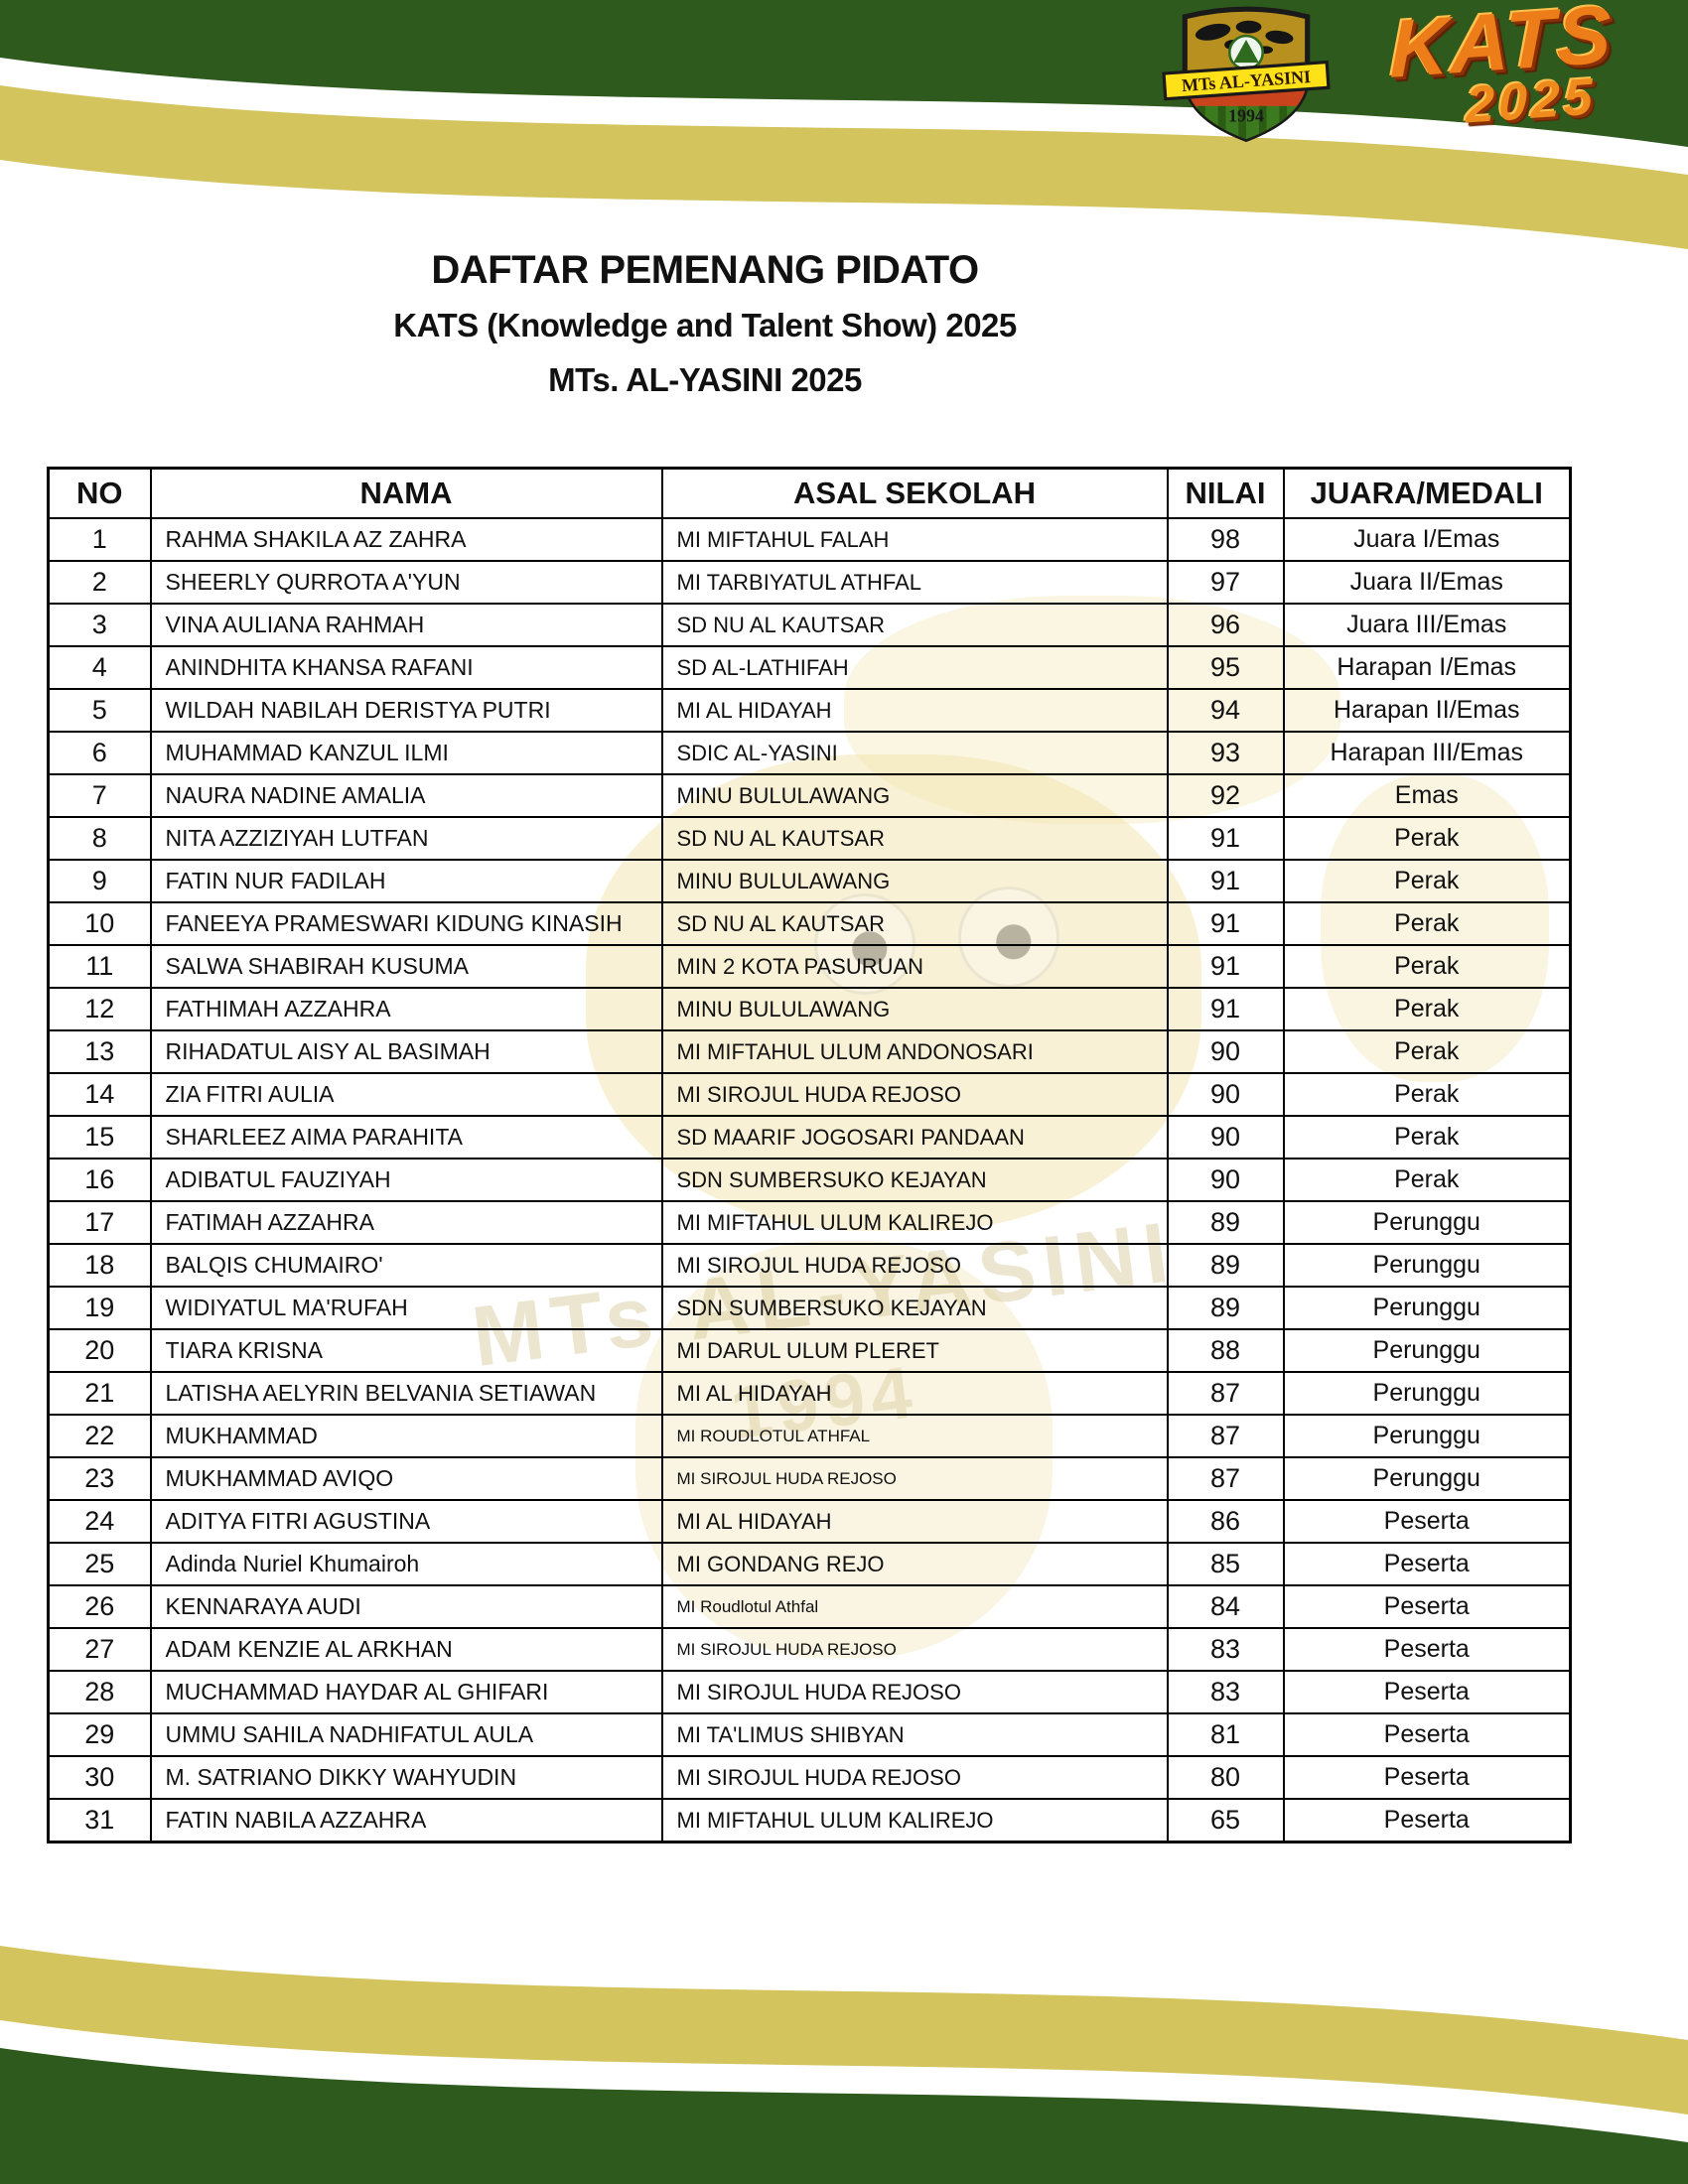 The width and height of the screenshot is (1688, 2184). Describe the element at coordinates (1225, 795) in the screenshot. I see `row-score: 92` at that location.